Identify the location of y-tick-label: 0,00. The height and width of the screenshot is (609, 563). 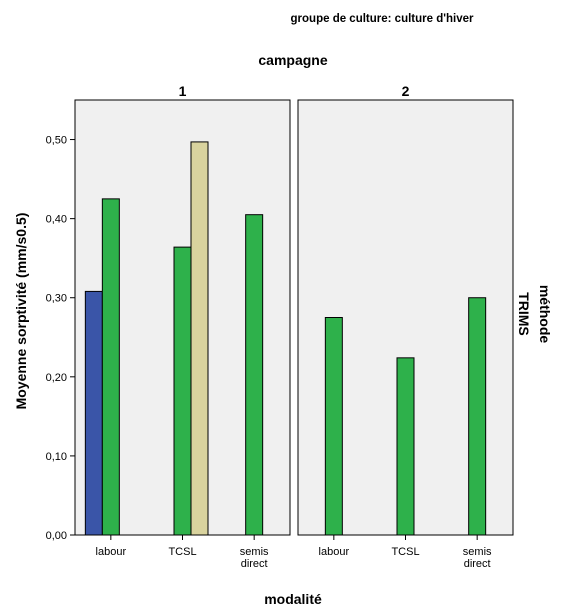
(56, 536).